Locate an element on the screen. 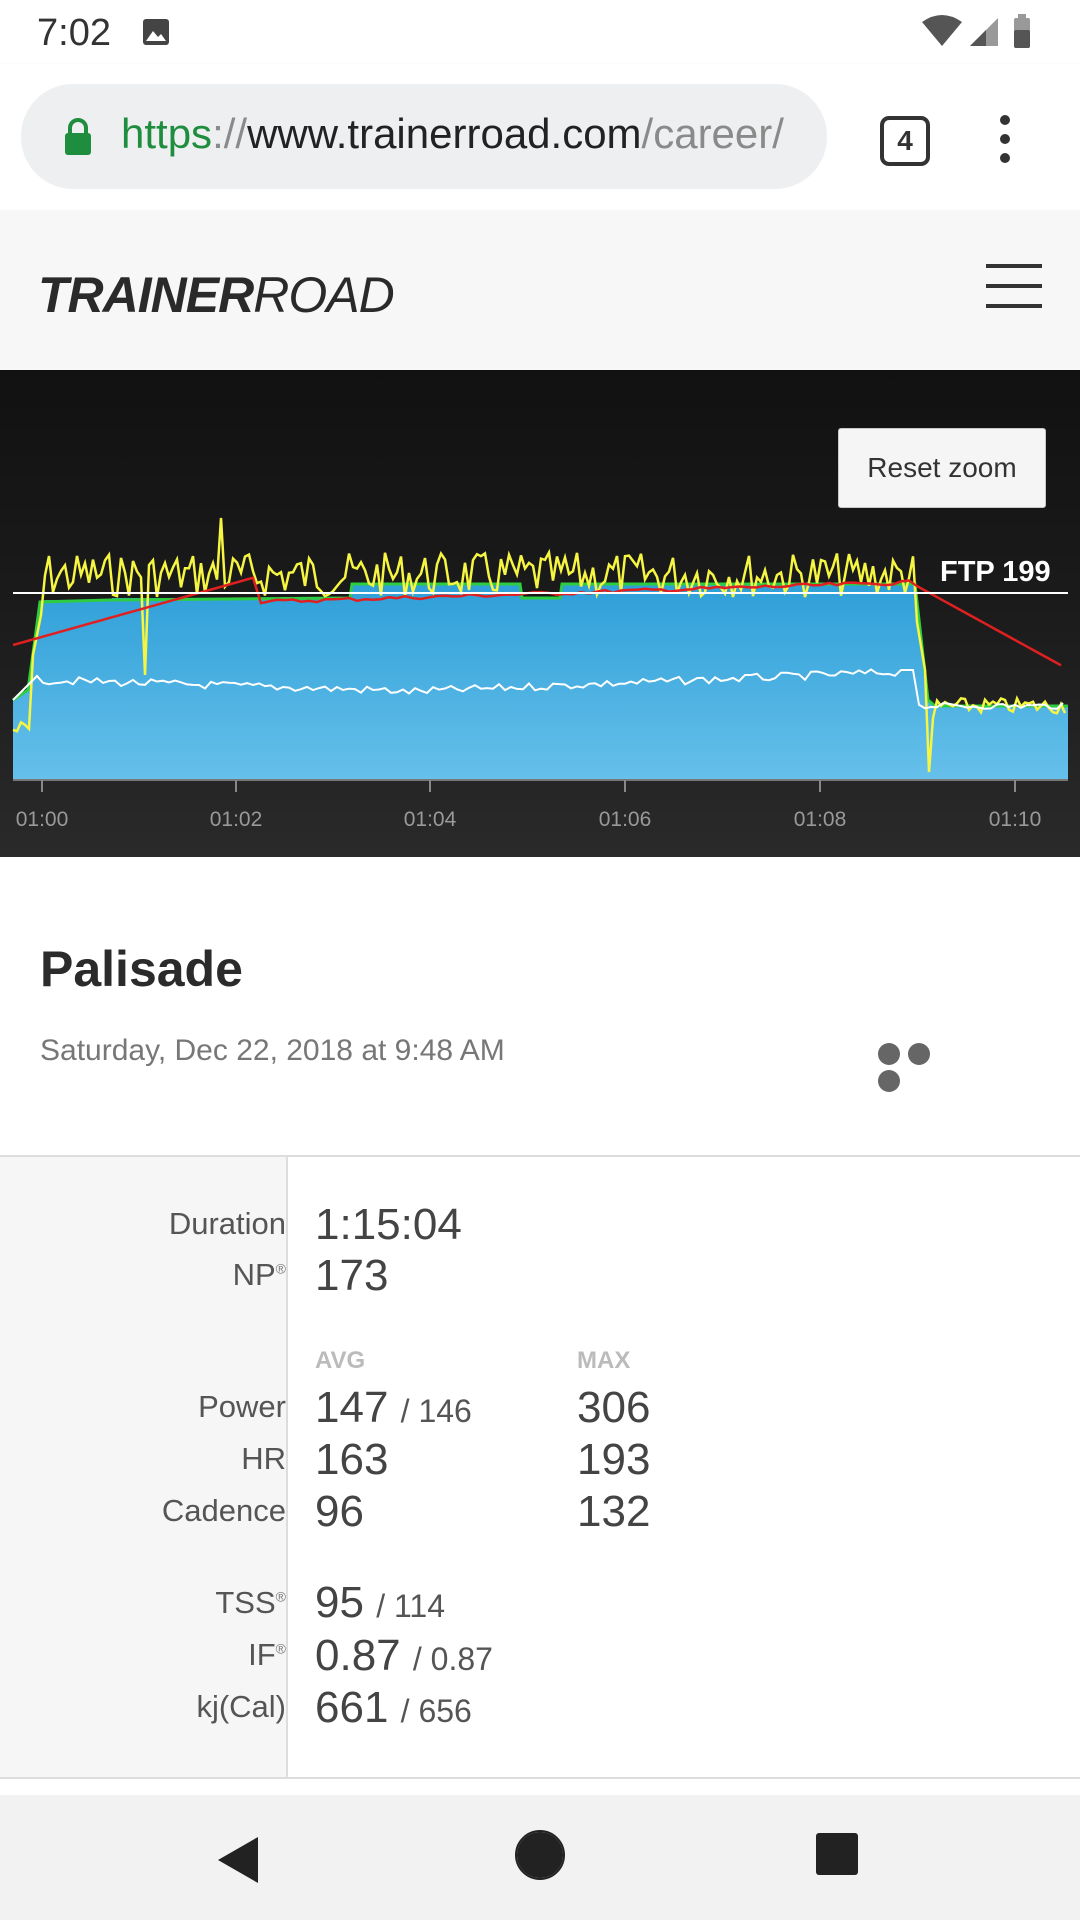 This screenshot has width=1080, height=1920. if-label: IF® is located at coordinates (267, 1654).